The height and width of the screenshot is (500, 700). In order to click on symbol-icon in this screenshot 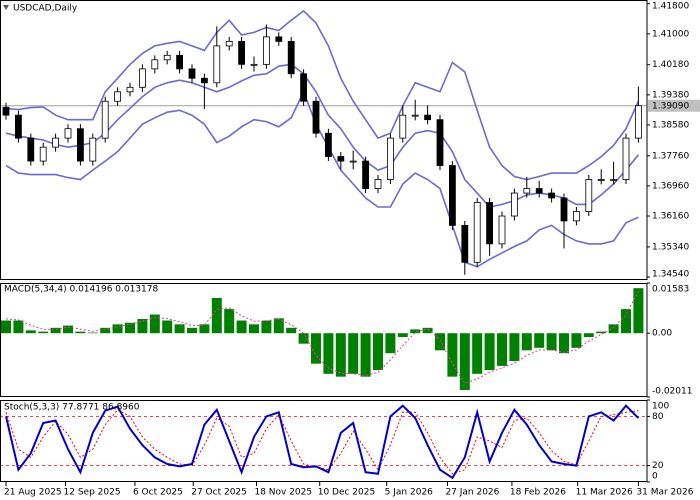, I will do `click(6, 7)`.